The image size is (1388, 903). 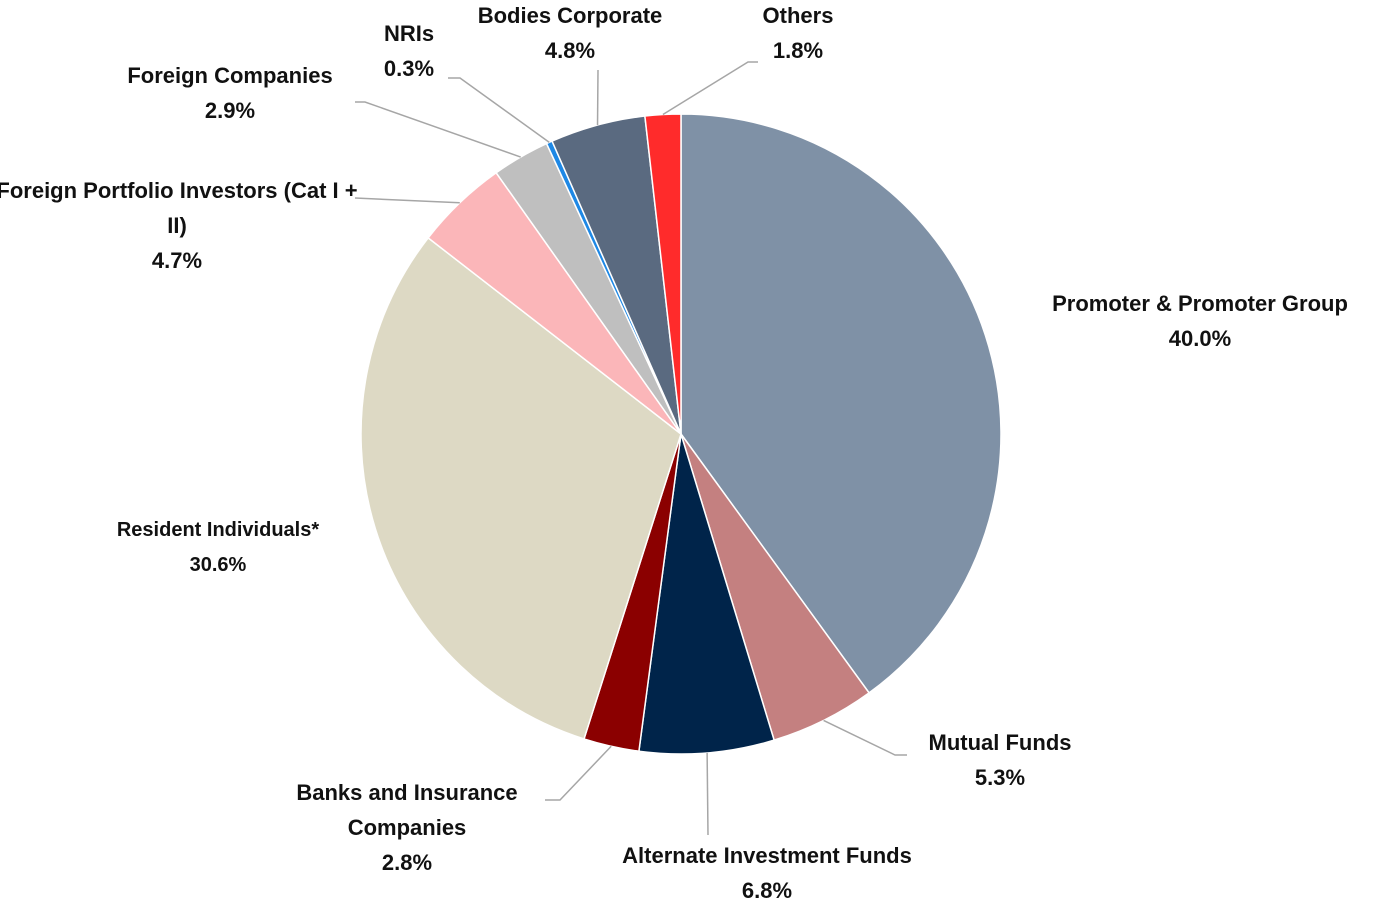 What do you see at coordinates (407, 862) in the screenshot?
I see `value-label: 2.8%` at bounding box center [407, 862].